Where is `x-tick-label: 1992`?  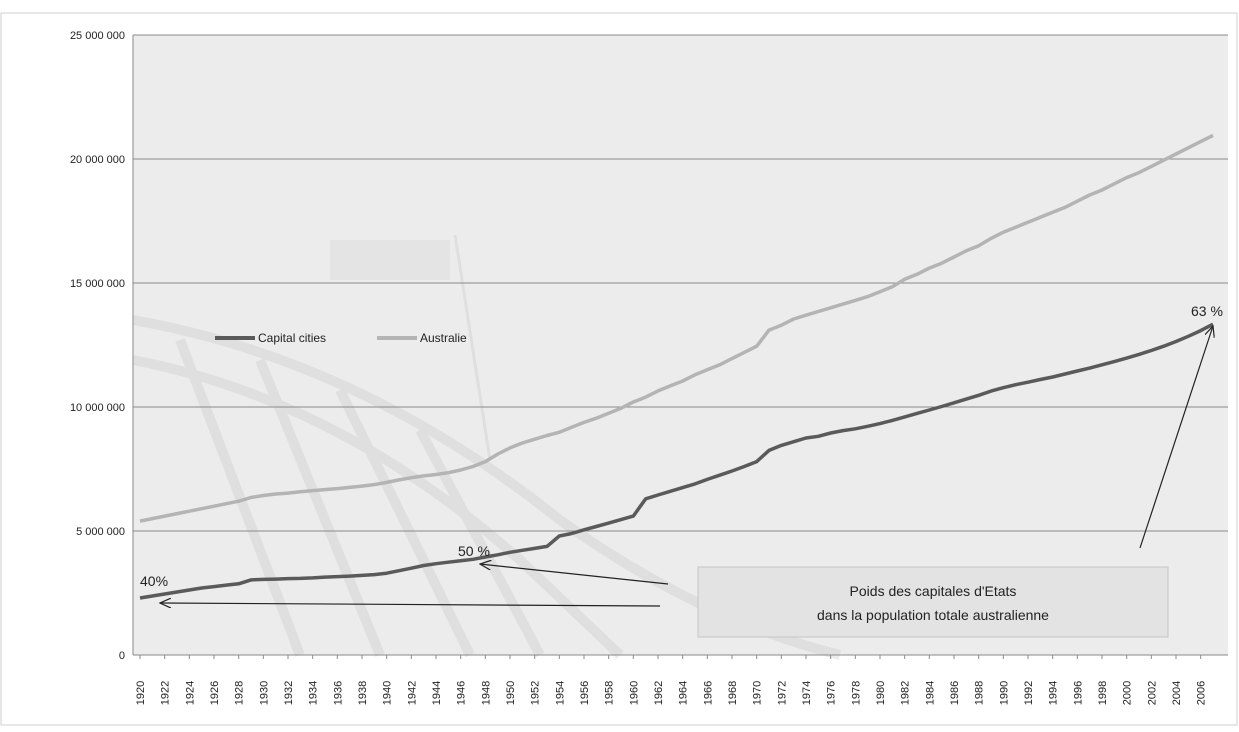 x-tick-label: 1992 is located at coordinates (1029, 693).